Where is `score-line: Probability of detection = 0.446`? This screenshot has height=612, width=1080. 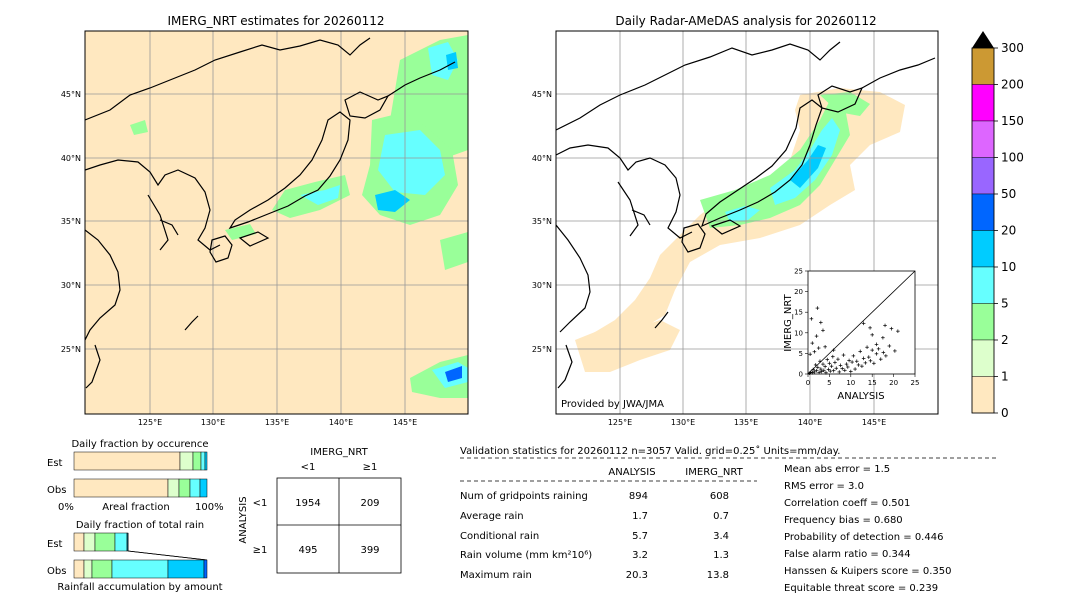 score-line: Probability of detection = 0.446 is located at coordinates (863, 537).